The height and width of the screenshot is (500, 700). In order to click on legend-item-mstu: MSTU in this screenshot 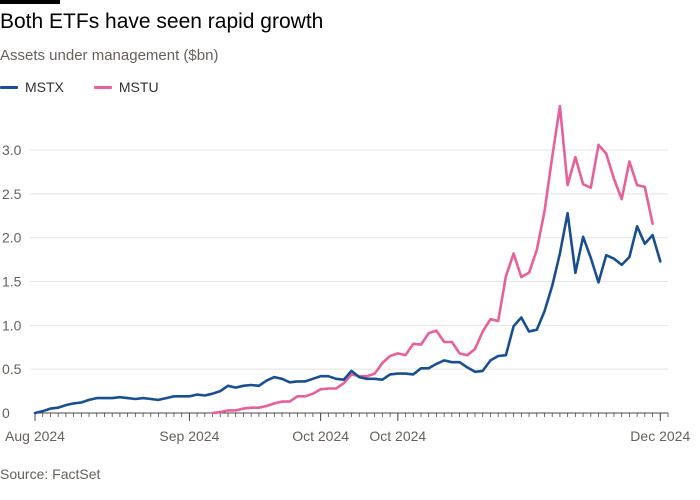, I will do `click(126, 87)`.